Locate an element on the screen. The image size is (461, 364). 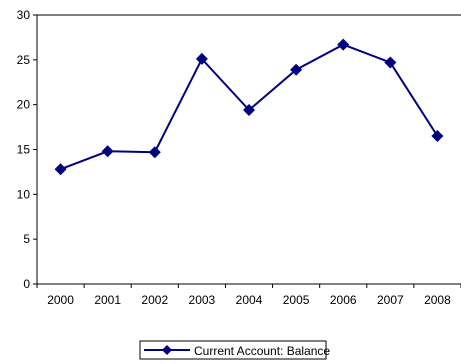
legend: Current Account: Balance is located at coordinates (234, 350).